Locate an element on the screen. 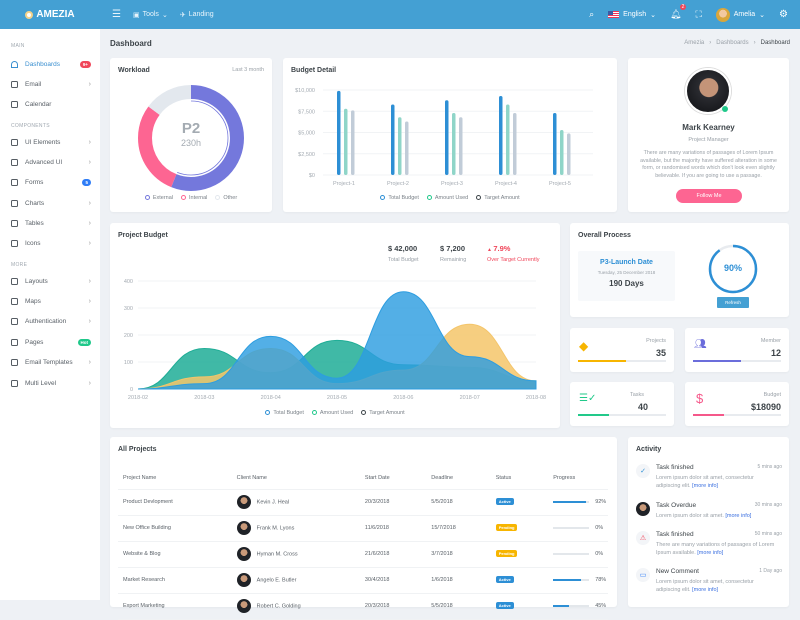 The width and height of the screenshot is (800, 620). column-header: Start Date is located at coordinates (393, 478).